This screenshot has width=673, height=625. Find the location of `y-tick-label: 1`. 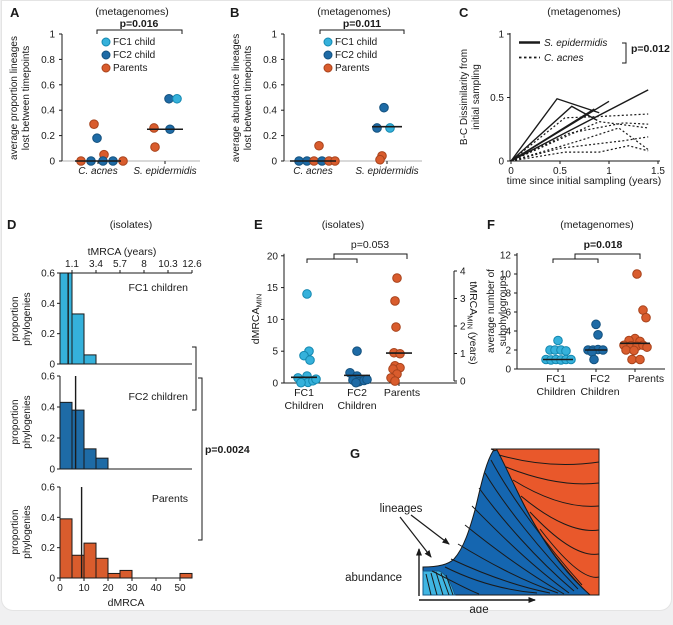

y-tick-label: 1 is located at coordinates (52, 35).